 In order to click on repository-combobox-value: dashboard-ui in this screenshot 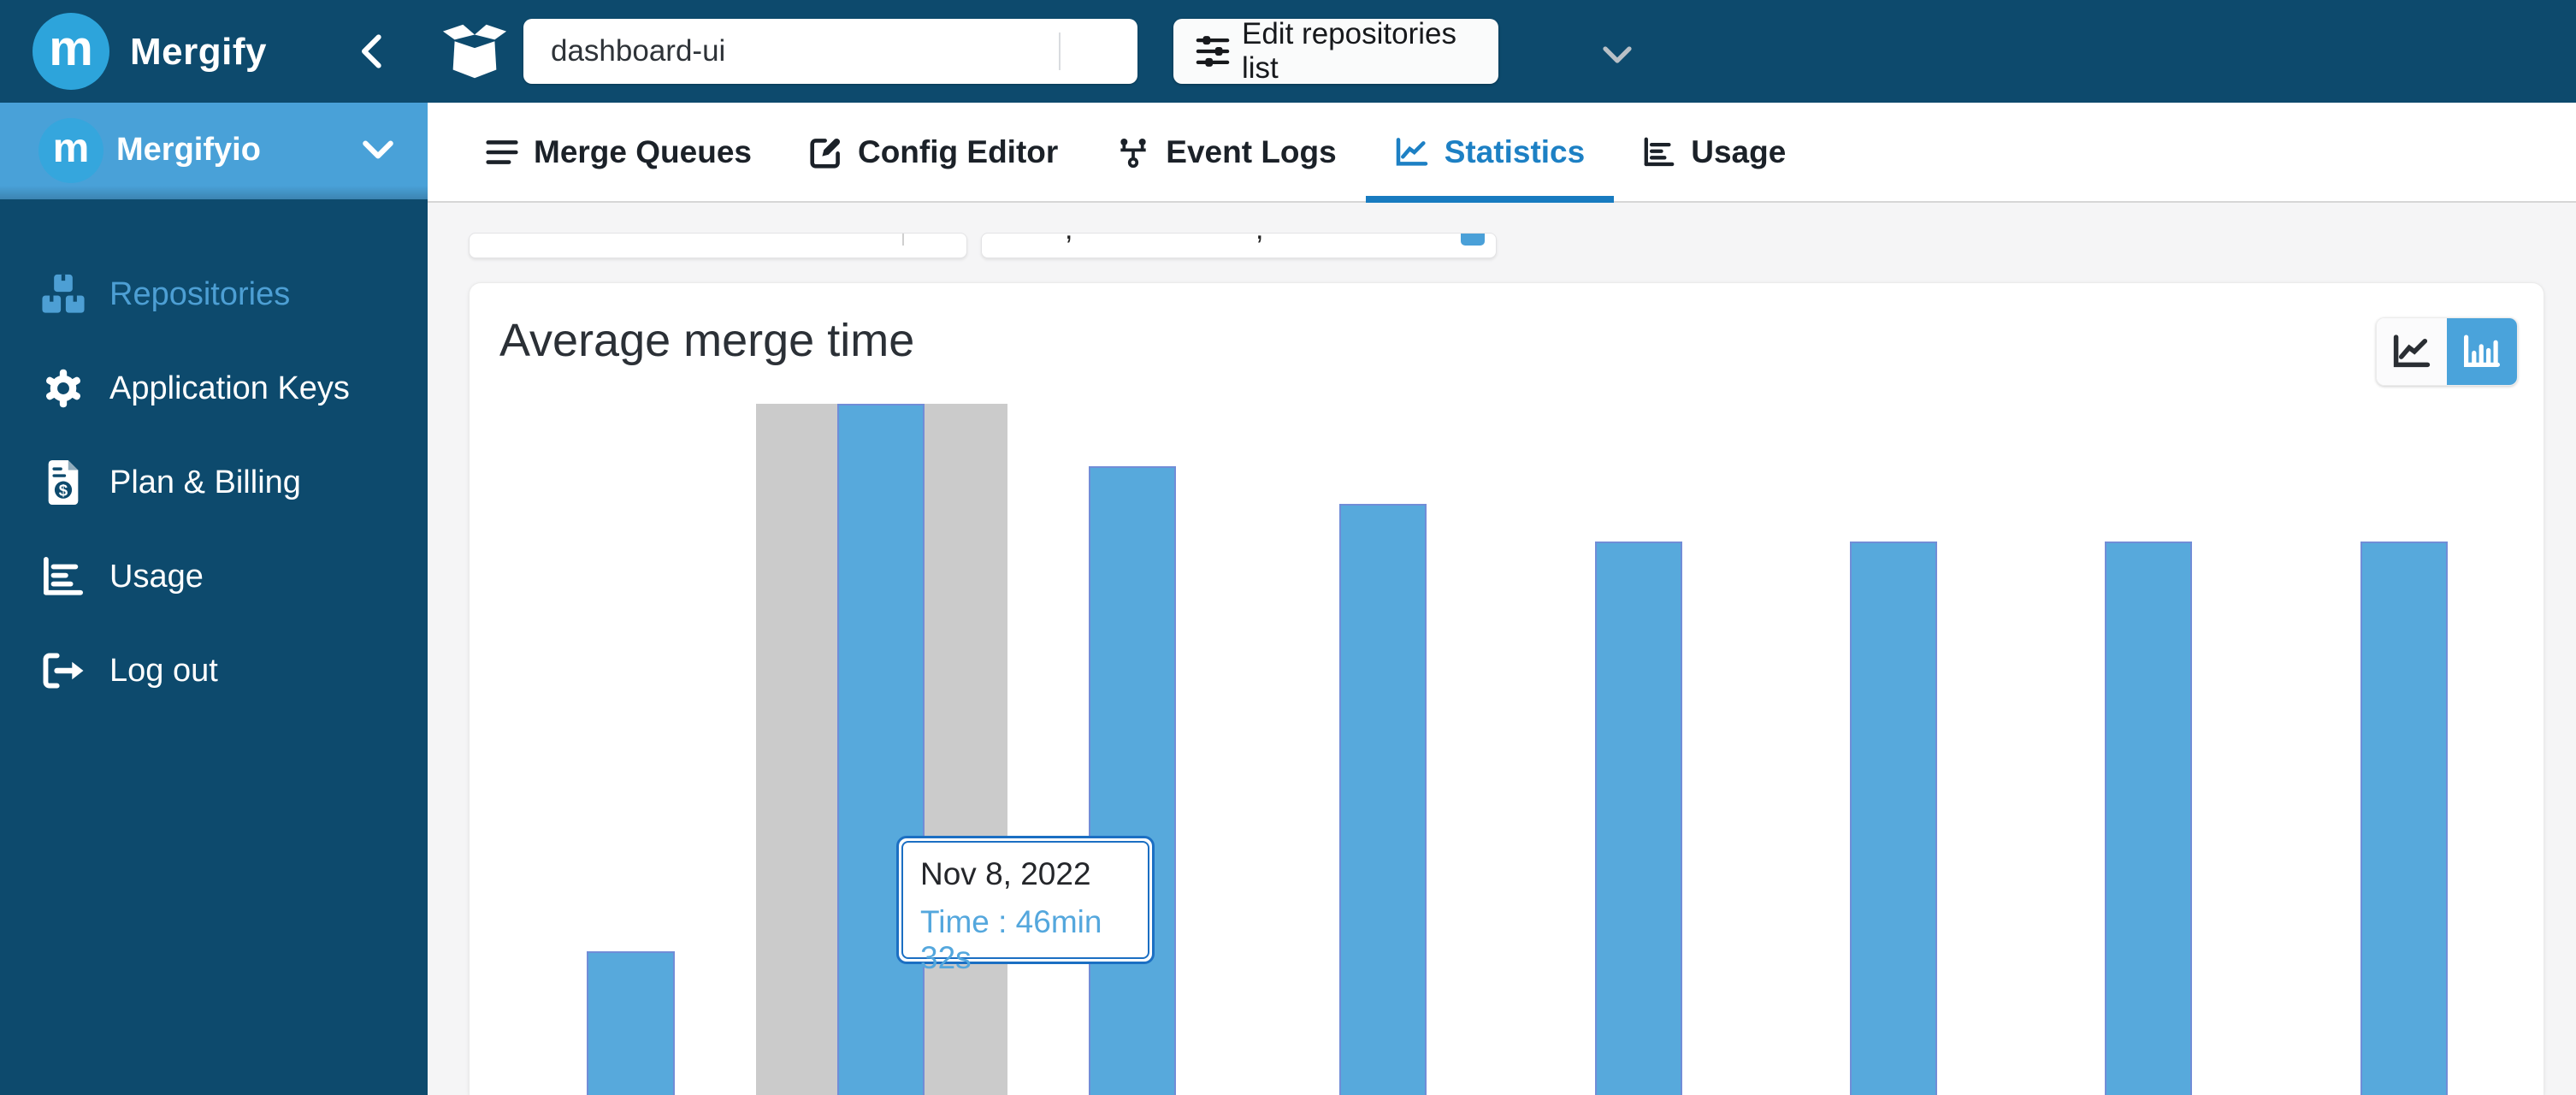, I will do `click(638, 51)`.